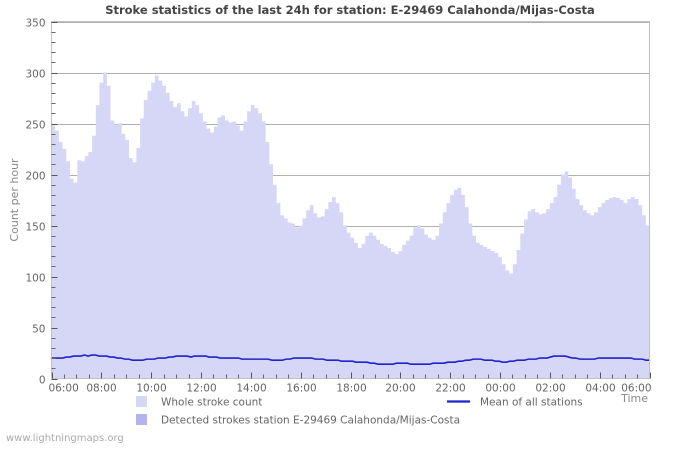 Image resolution: width=700 pixels, height=450 pixels. I want to click on y-tick-label: 300, so click(35, 74).